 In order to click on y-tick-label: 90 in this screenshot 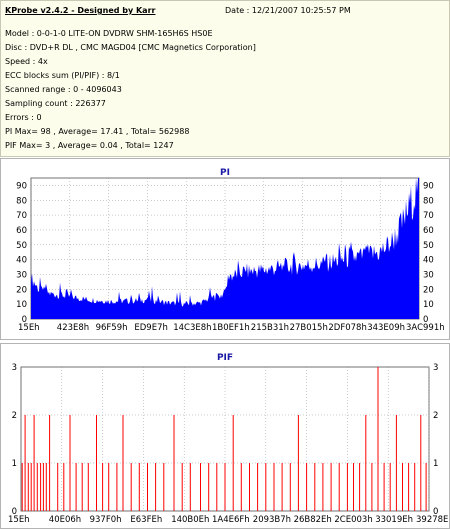, I will do `click(21, 186)`.